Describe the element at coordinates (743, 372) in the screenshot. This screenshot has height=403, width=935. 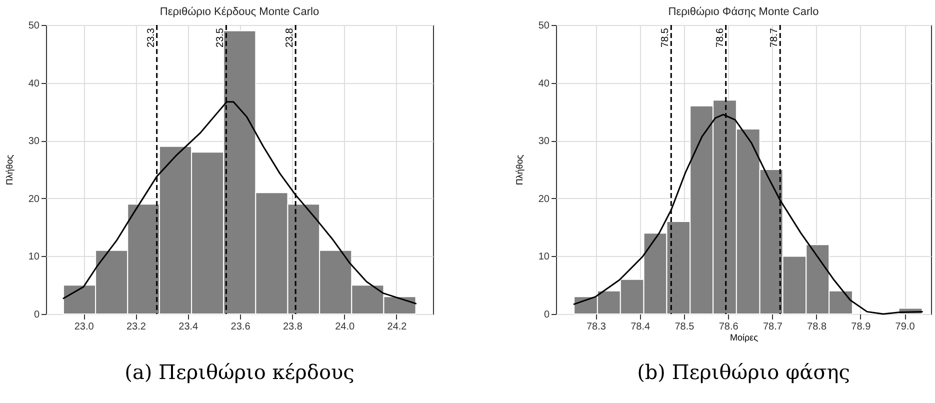
I see `text: (b) Περιθώριο φάσης` at that location.